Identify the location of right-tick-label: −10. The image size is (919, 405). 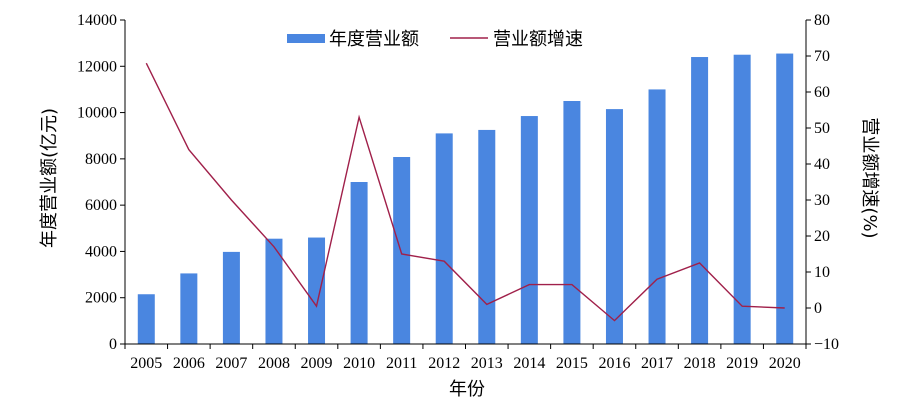
(826, 344).